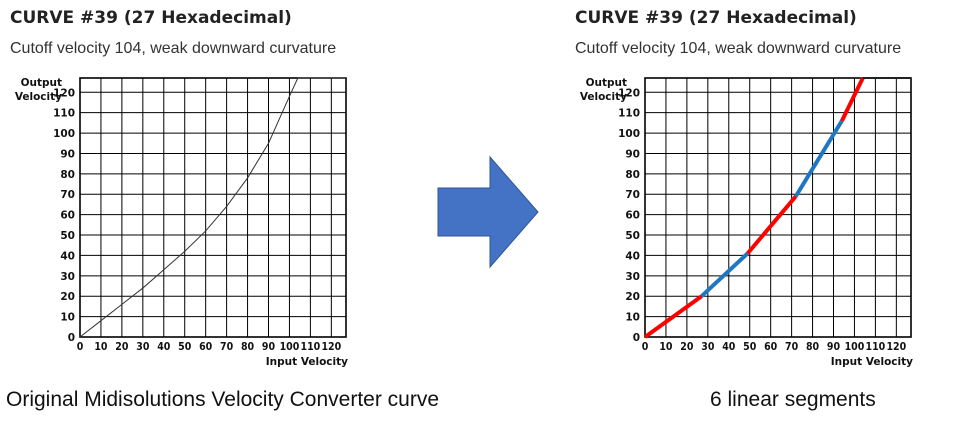 This screenshot has height=422, width=959. I want to click on left-y-tick-label: 10, so click(67, 318).